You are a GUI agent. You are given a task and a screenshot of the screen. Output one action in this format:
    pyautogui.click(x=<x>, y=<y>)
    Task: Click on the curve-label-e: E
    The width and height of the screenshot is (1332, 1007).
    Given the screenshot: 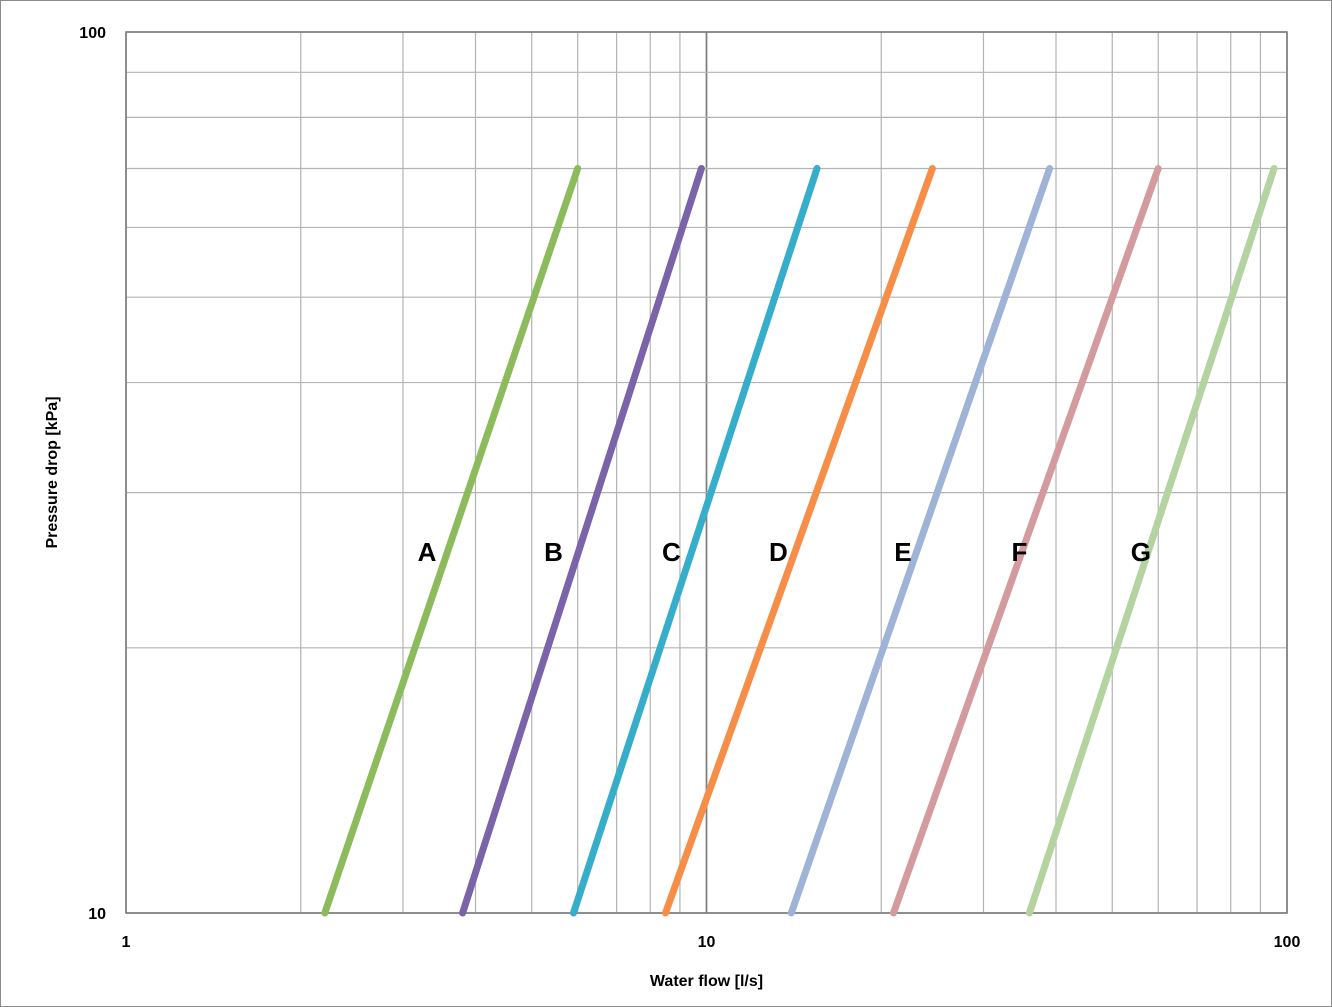 What is the action you would take?
    pyautogui.click(x=902, y=552)
    